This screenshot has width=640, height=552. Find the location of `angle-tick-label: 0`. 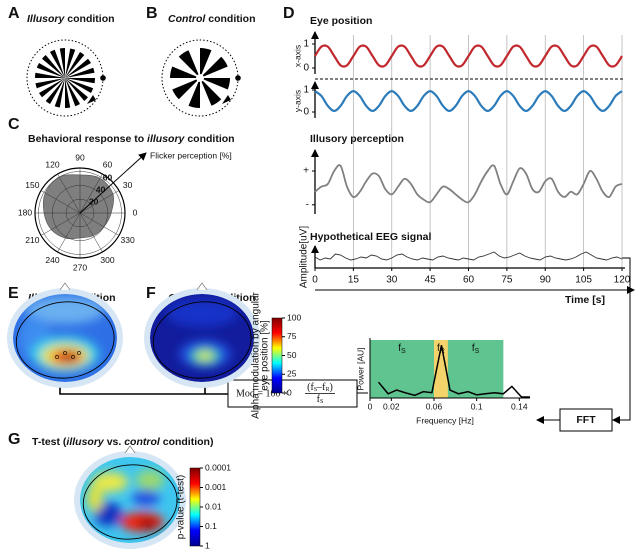

angle-tick-label: 0 is located at coordinates (135, 212).